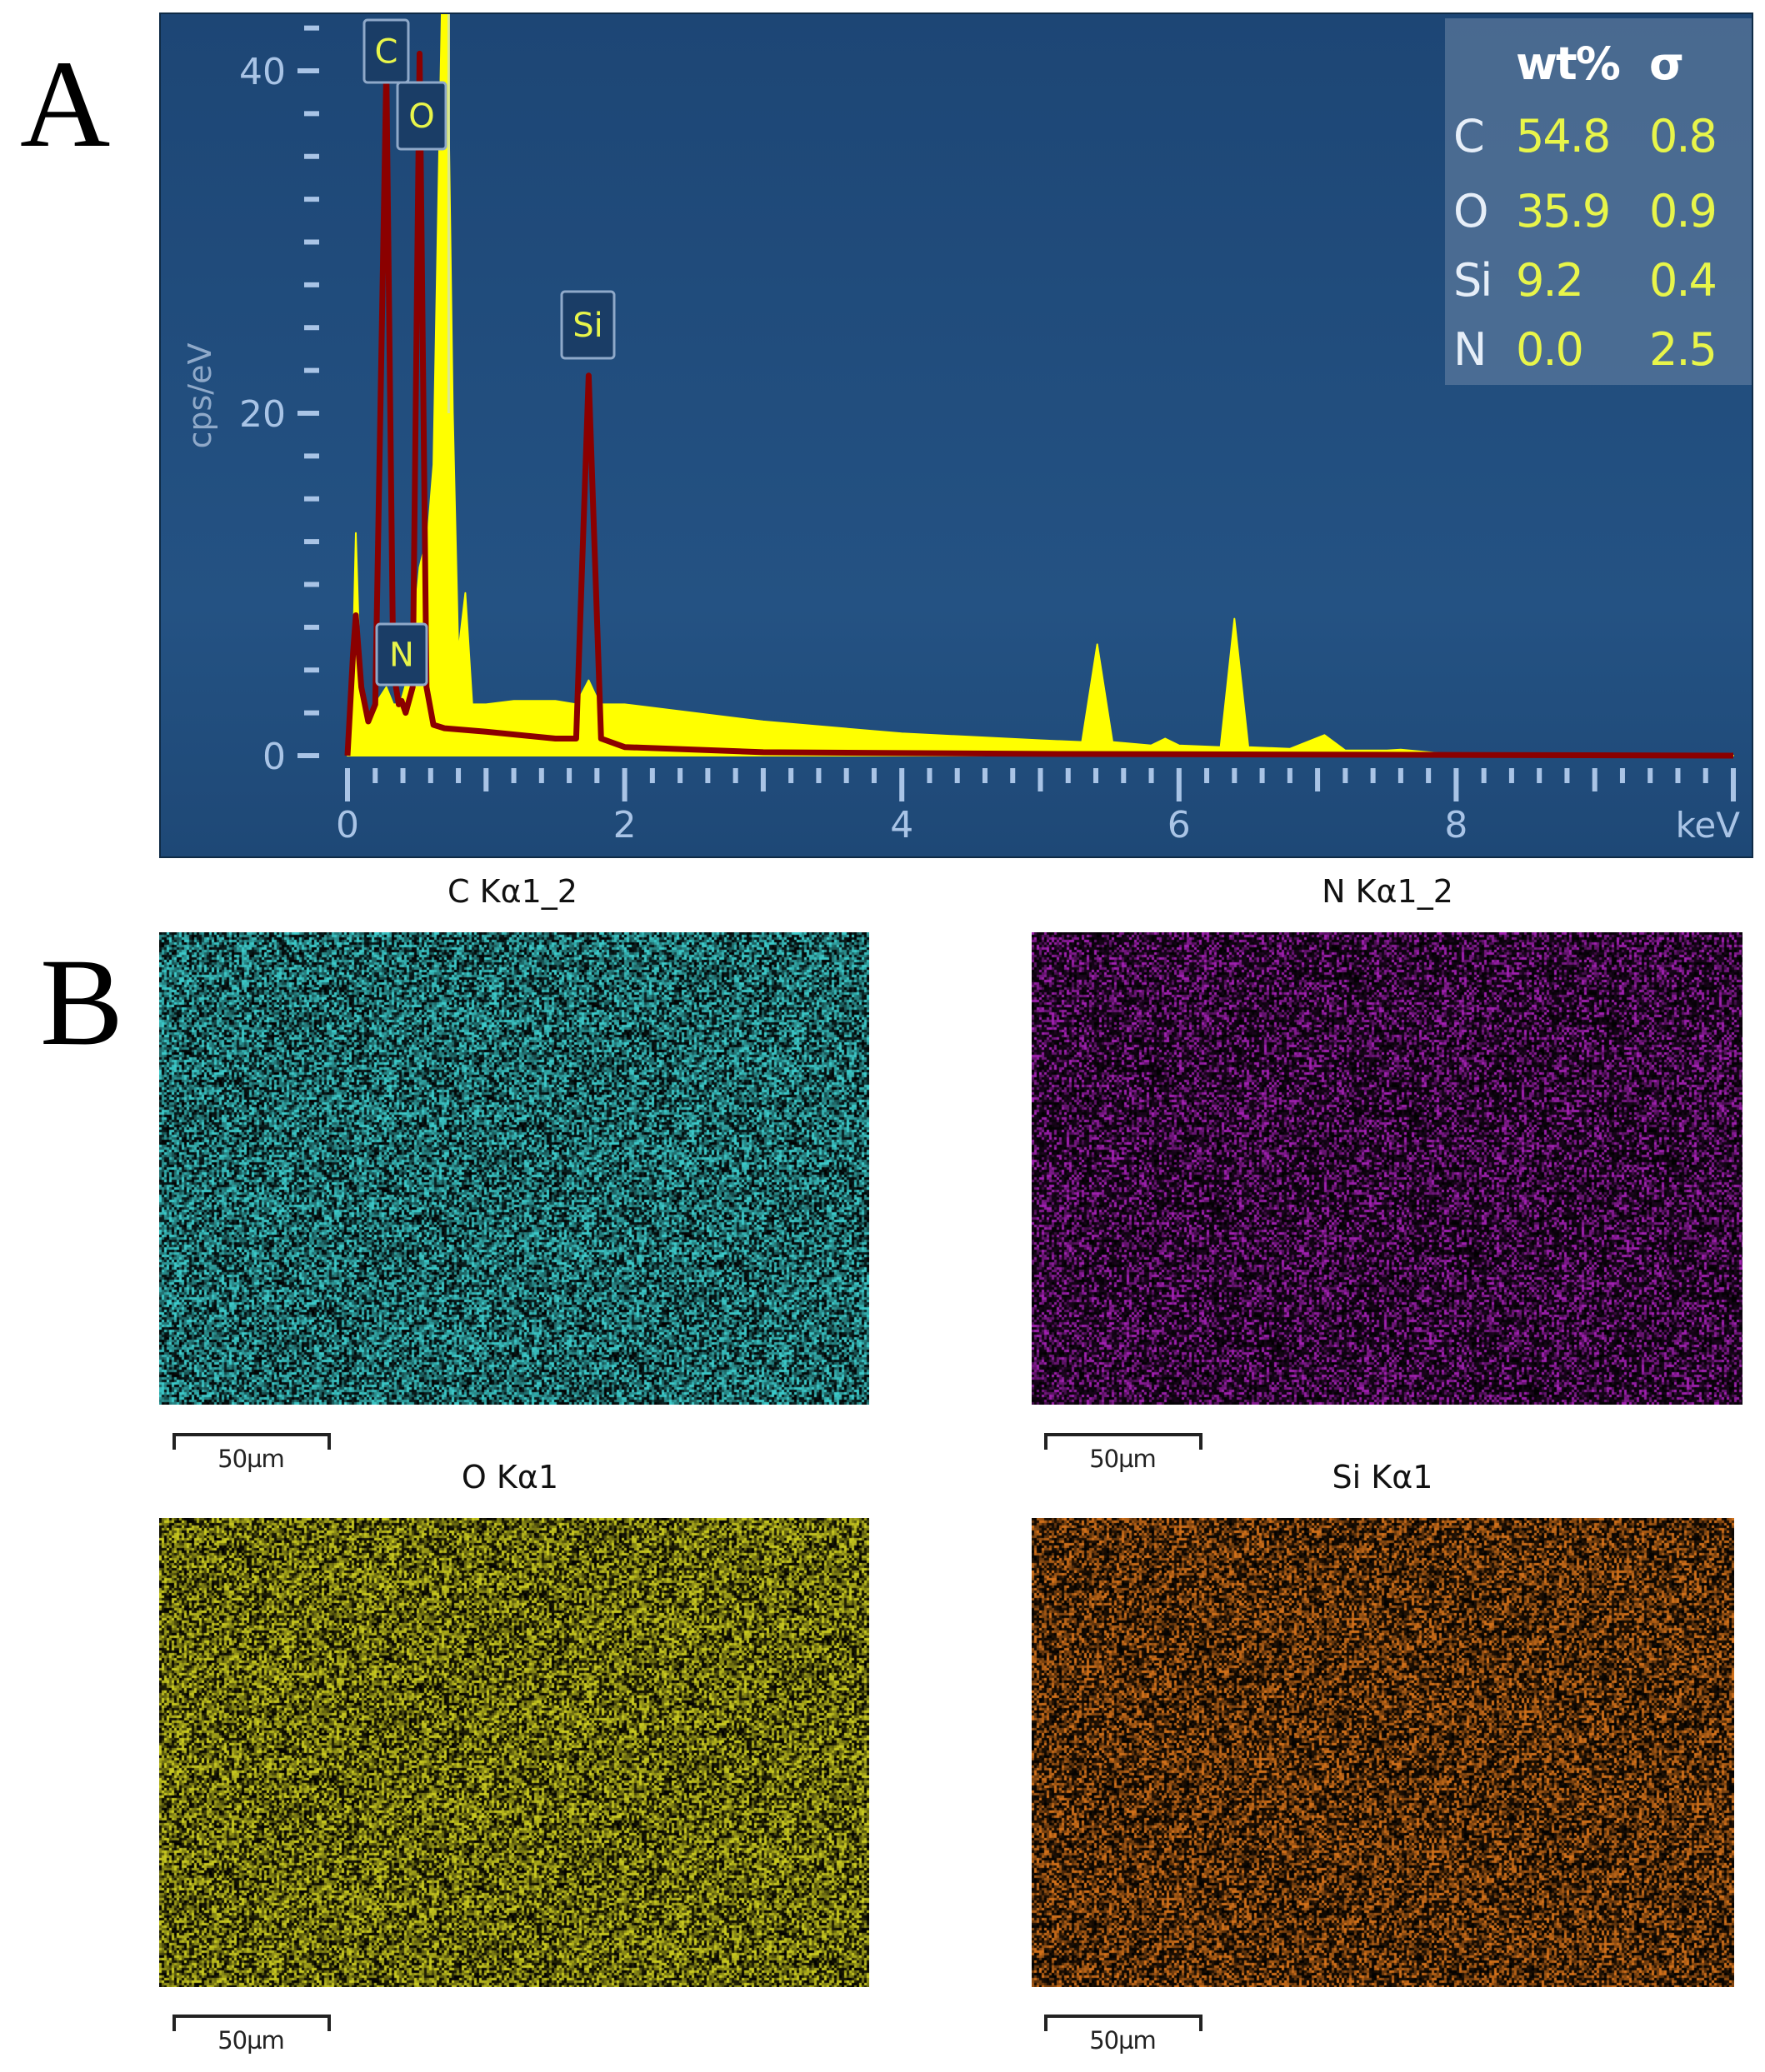 Image resolution: width=1765 pixels, height=2072 pixels. I want to click on y-tick-label: 0, so click(274, 757).